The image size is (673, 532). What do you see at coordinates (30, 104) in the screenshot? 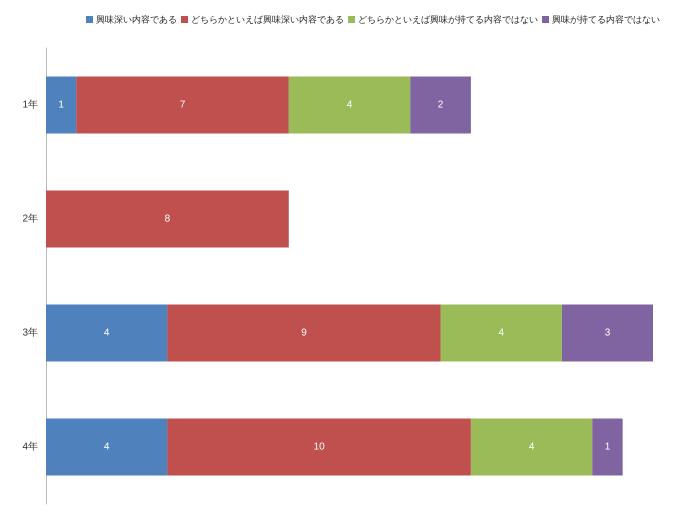
I see `y-tick-label: 1年` at bounding box center [30, 104].